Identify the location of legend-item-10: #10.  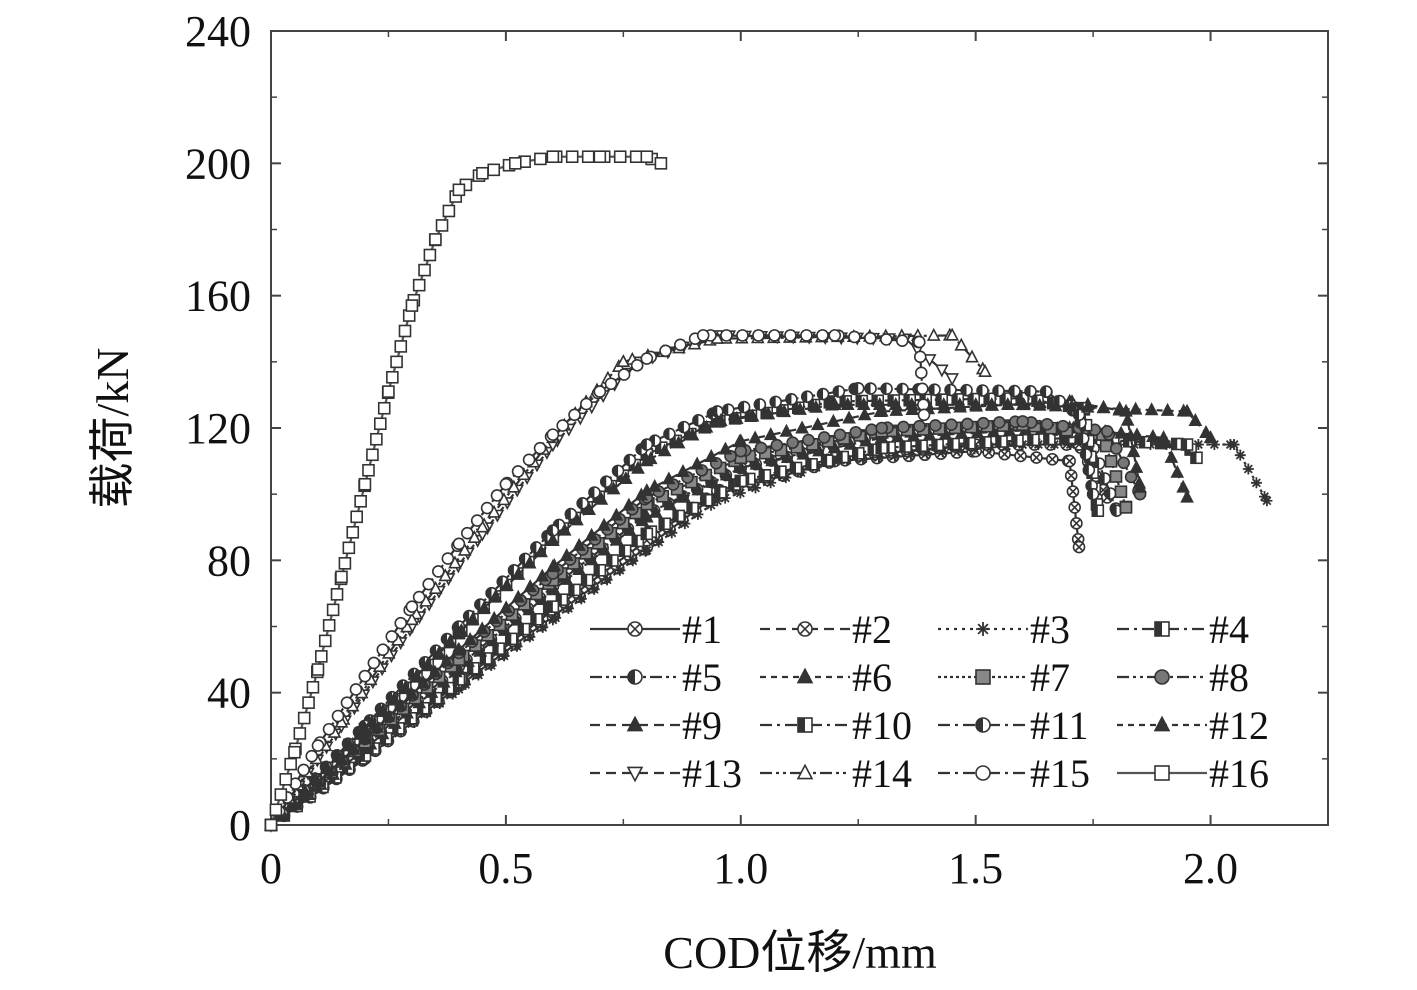
(836, 725).